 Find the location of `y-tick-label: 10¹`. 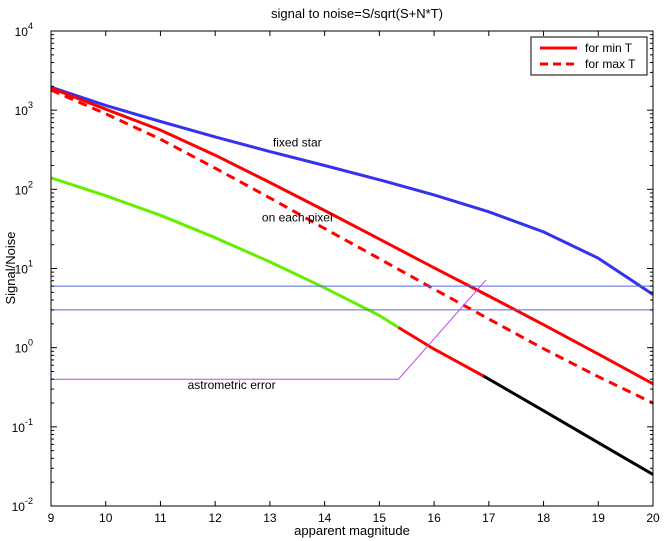

y-tick-label: 10¹ is located at coordinates (24, 268).